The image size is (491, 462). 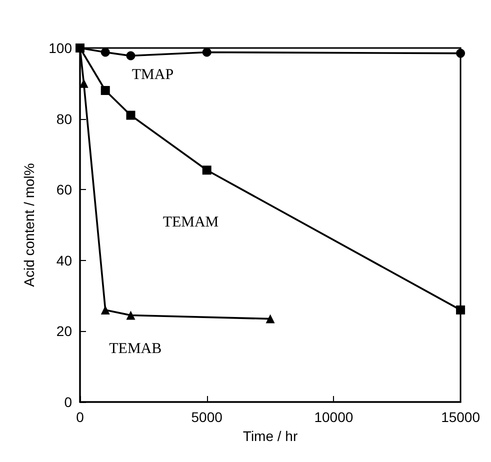 What do you see at coordinates (29, 225) in the screenshot?
I see `y-axis-title: Acid content / mol%` at bounding box center [29, 225].